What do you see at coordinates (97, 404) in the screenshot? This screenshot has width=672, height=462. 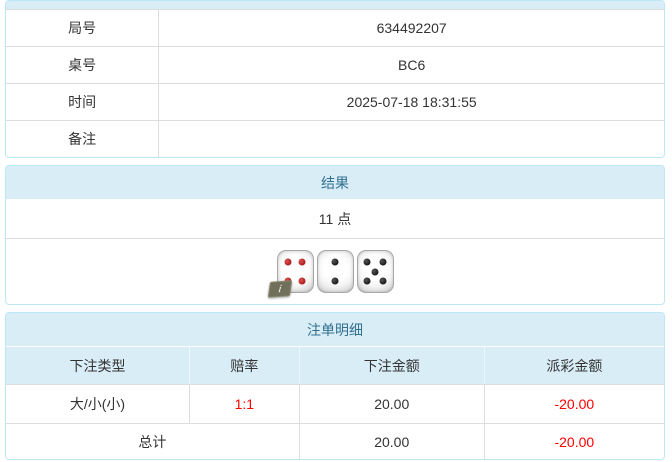 I see `bet-type-value: 大/小(小)` at bounding box center [97, 404].